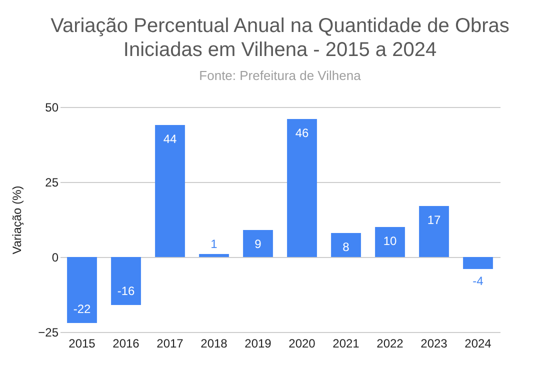  Describe the element at coordinates (478, 281) in the screenshot. I see `data-label: -4` at that location.